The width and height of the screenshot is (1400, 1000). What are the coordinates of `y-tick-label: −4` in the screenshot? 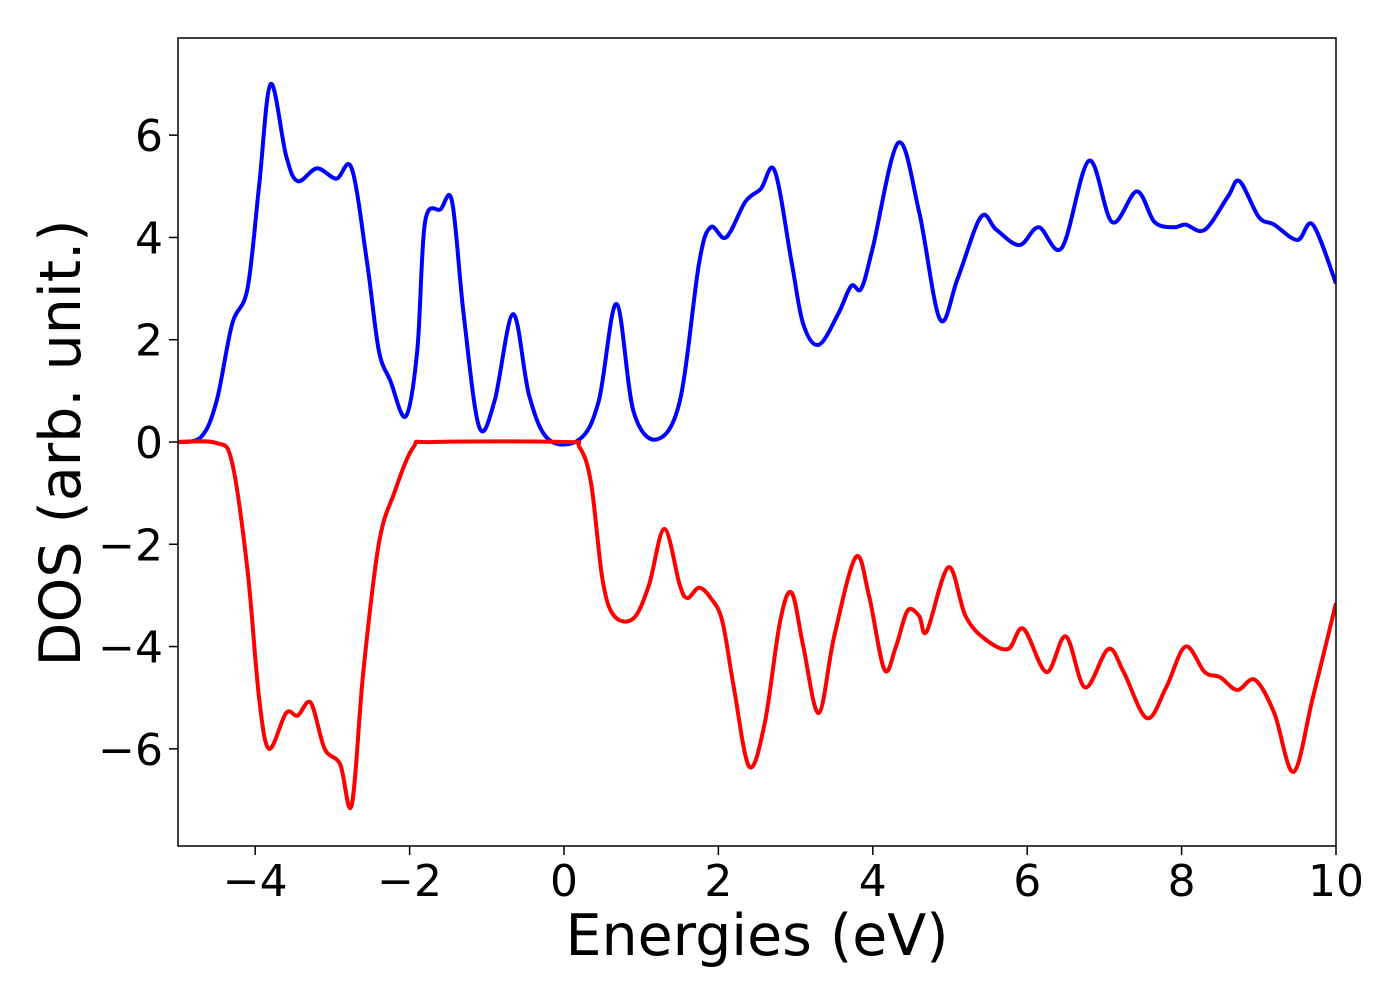 It's located at (130, 648).